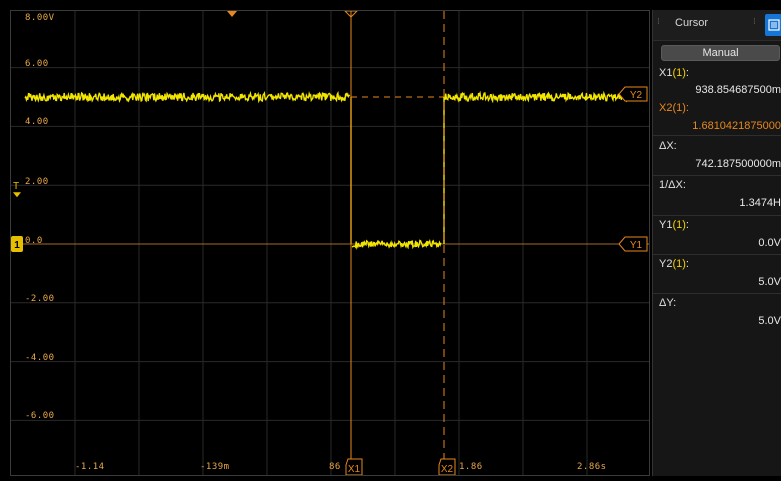  I want to click on x1-label: X1(1):, so click(674, 73).